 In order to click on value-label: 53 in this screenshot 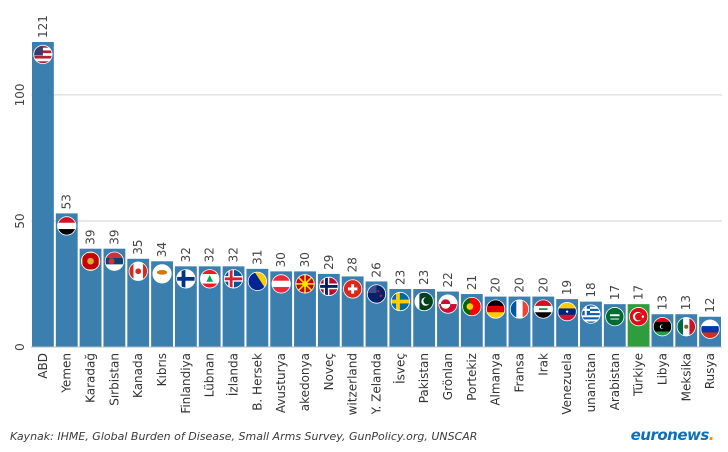, I will do `click(67, 201)`.